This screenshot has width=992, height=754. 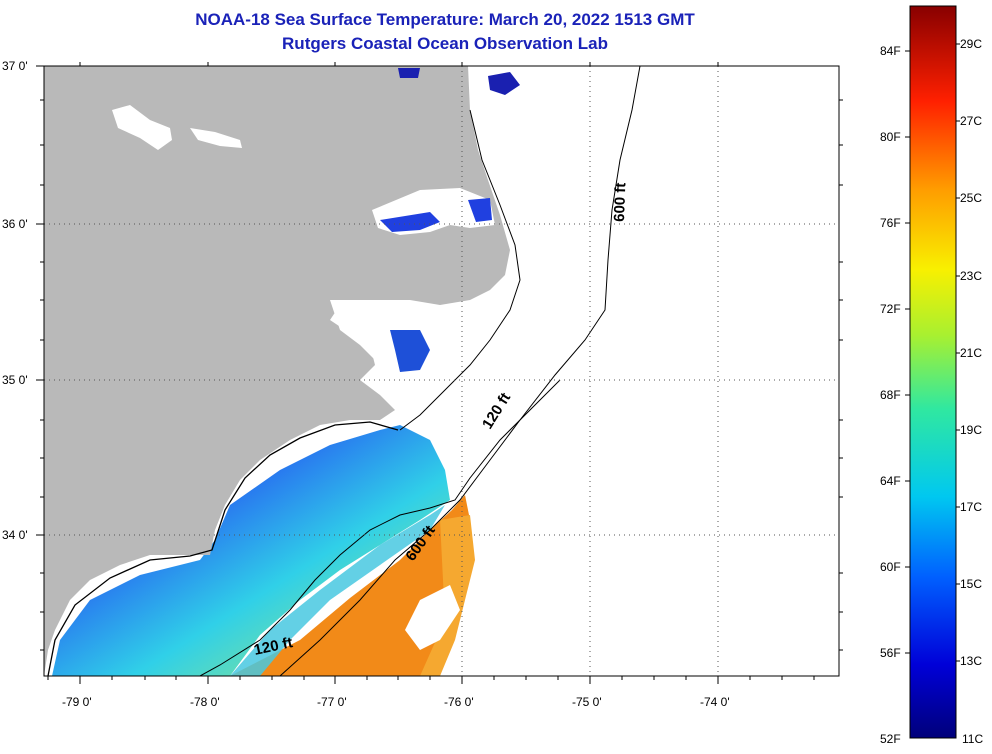 I want to click on lon-label-79: -79 0', so click(x=77, y=702).